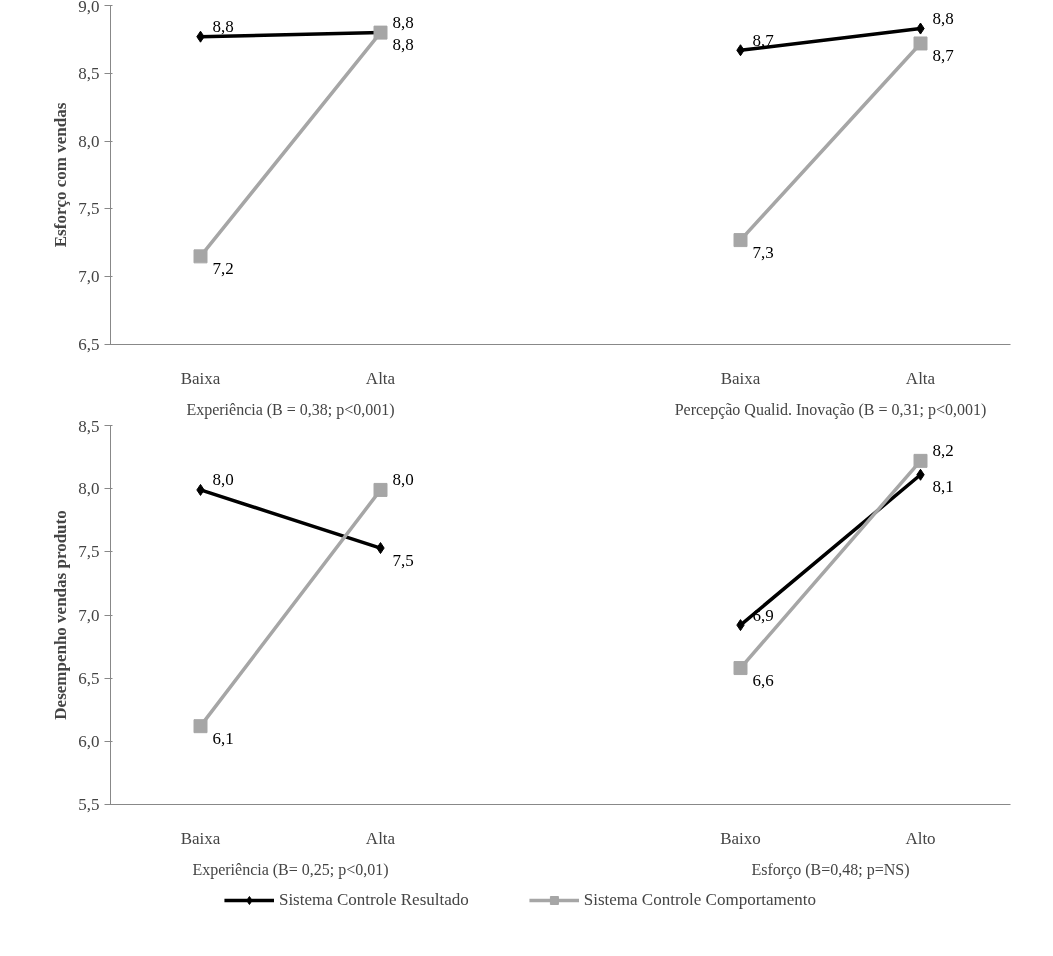 The height and width of the screenshot is (956, 1053). I want to click on y-tick-label: 6,0, so click(89, 741).